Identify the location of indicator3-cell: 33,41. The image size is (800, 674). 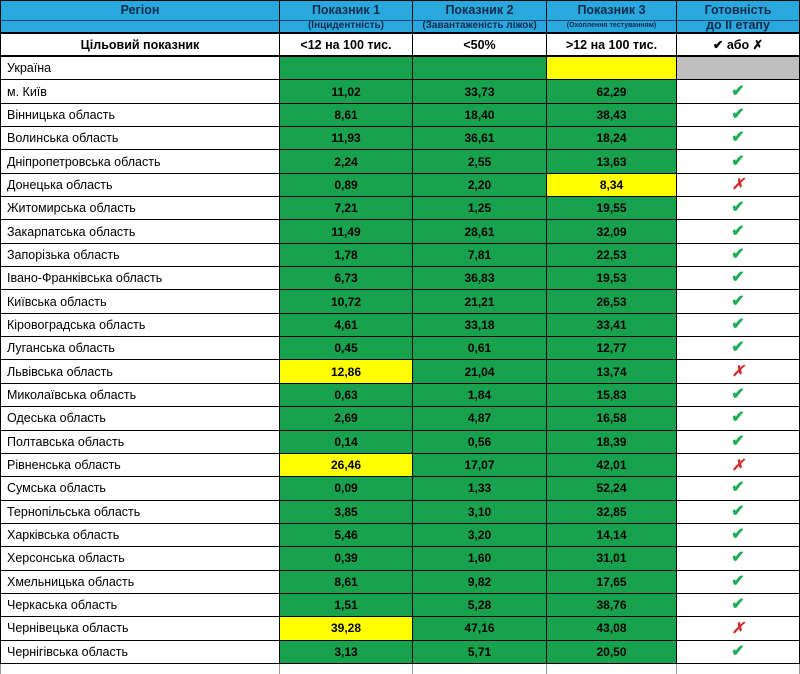
(612, 325).